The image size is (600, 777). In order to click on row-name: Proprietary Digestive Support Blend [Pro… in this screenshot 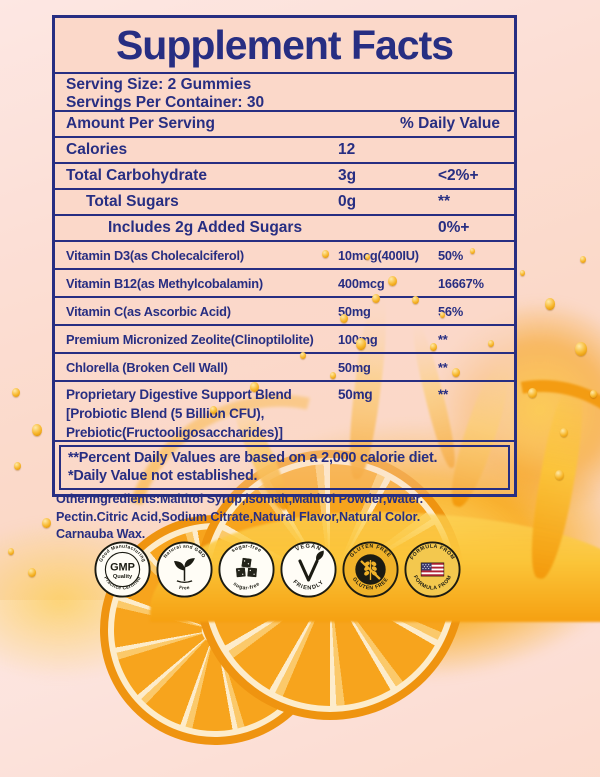, I will do `click(202, 413)`.